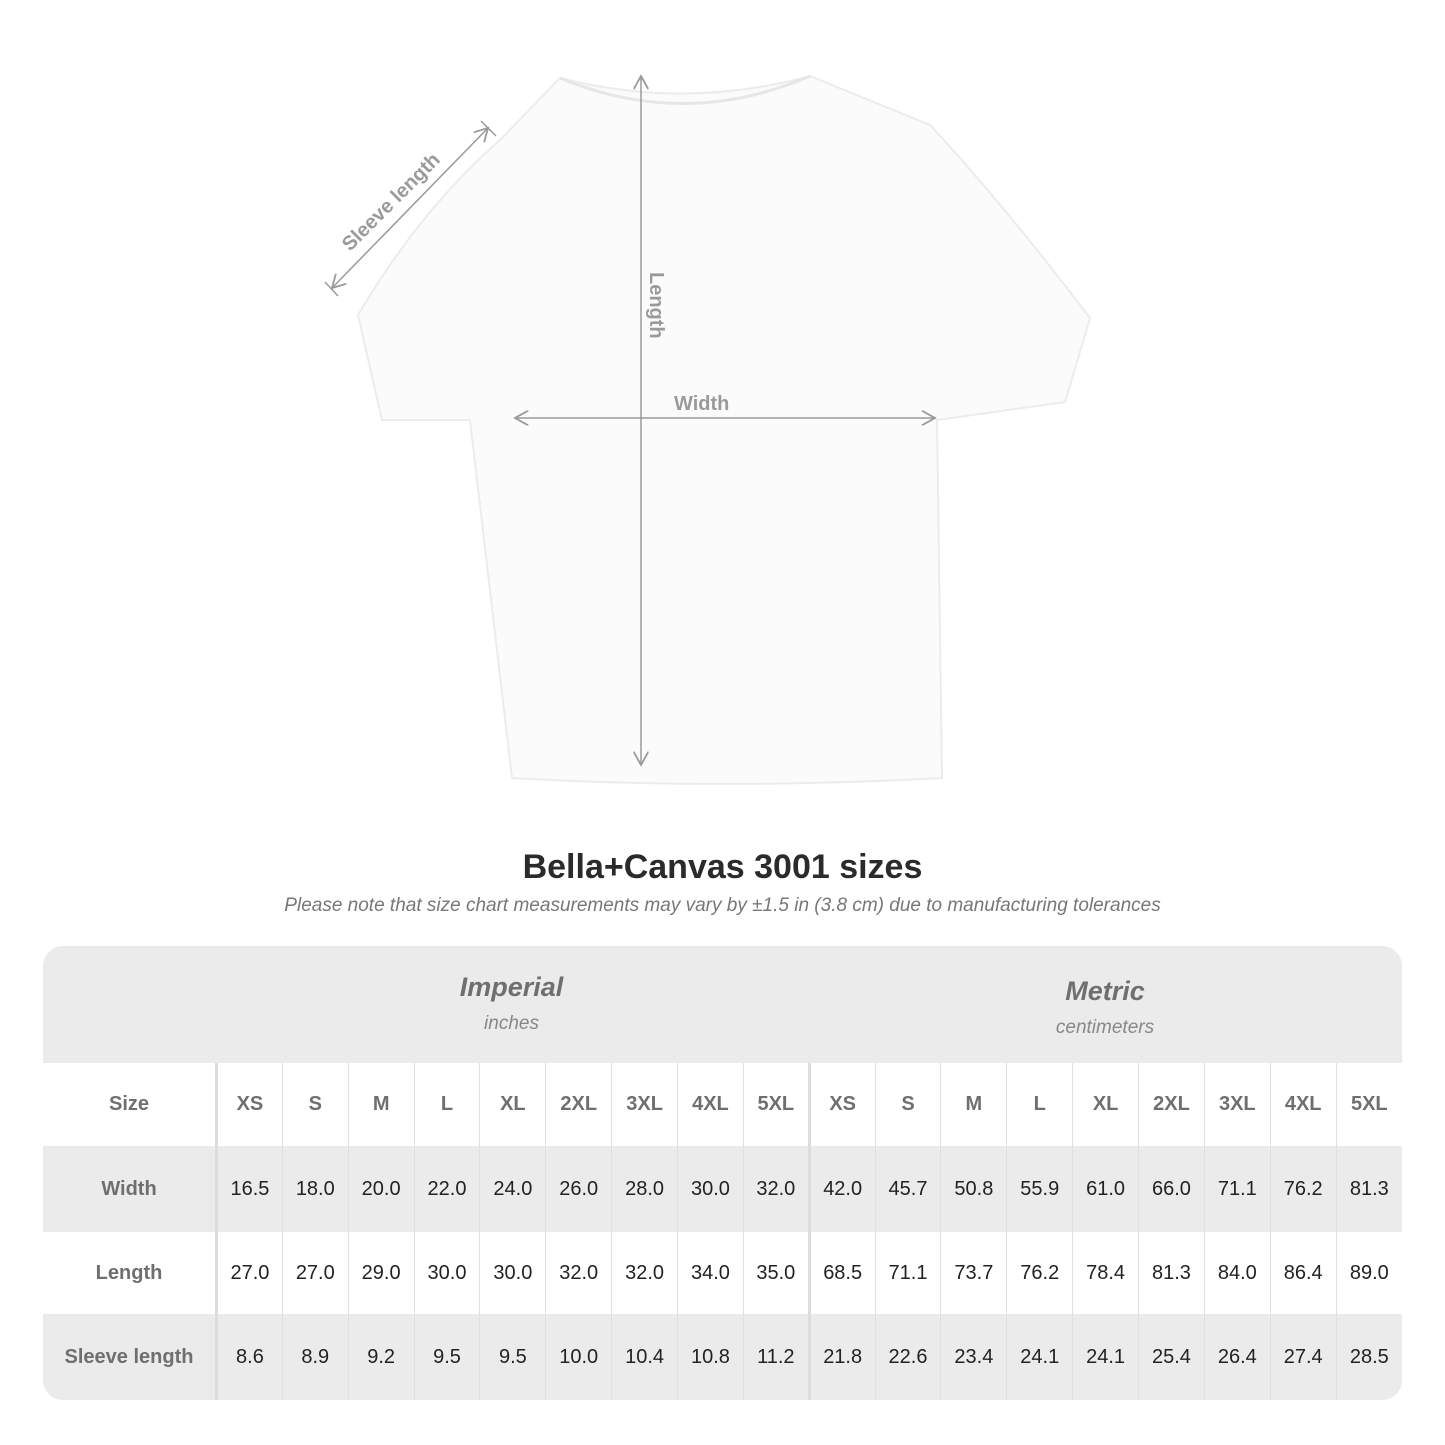 This screenshot has width=1445, height=1445. What do you see at coordinates (973, 1357) in the screenshot?
I see `table-cell: 23.4` at bounding box center [973, 1357].